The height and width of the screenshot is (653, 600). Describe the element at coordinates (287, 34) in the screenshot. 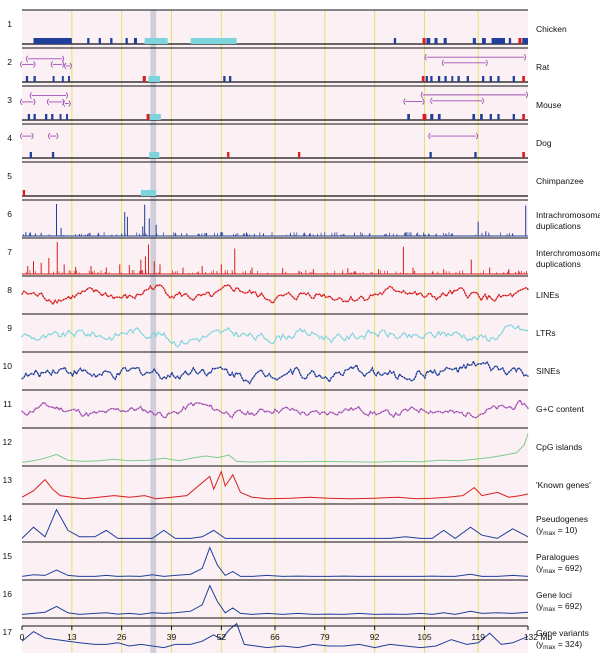

I see `track-1: 1 Chicken` at that location.